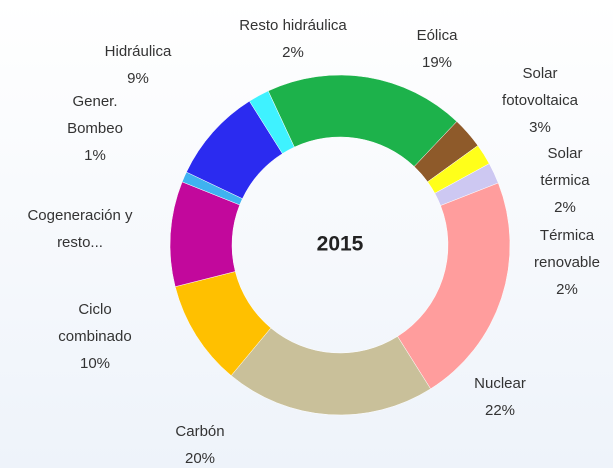 This screenshot has width=613, height=468. Describe the element at coordinates (293, 39) in the screenshot. I see `slice-label: Resto hidráulica 2%` at that location.